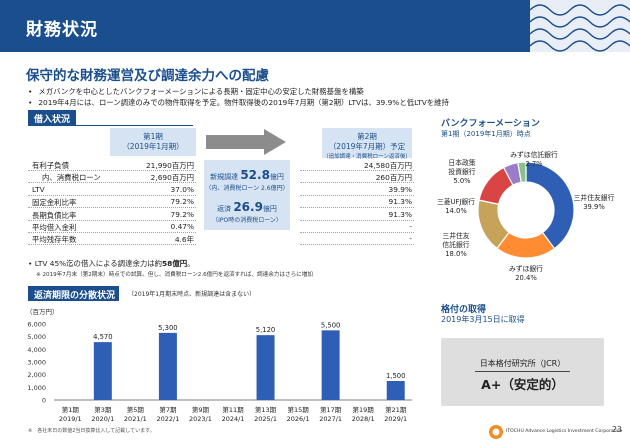 The width and height of the screenshot is (630, 446). What do you see at coordinates (331, 409) in the screenshot?
I see `x-tick-label: 第17期` at bounding box center [331, 409].